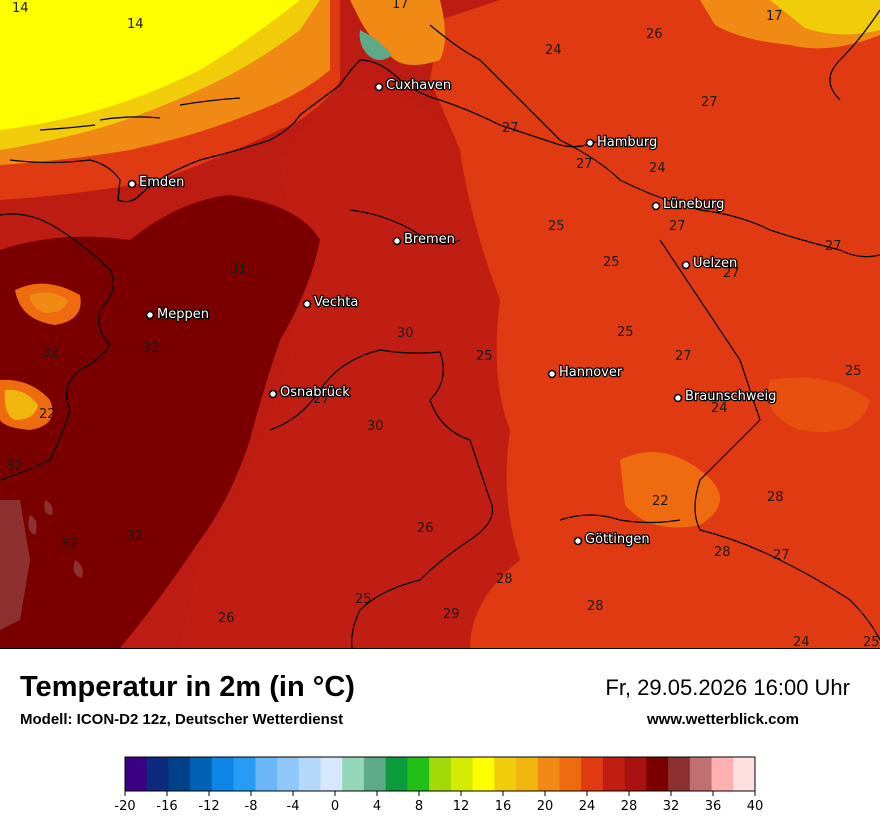 The width and height of the screenshot is (880, 830). What do you see at coordinates (397, 32) in the screenshot?
I see `region-elbe-mouth` at bounding box center [397, 32].